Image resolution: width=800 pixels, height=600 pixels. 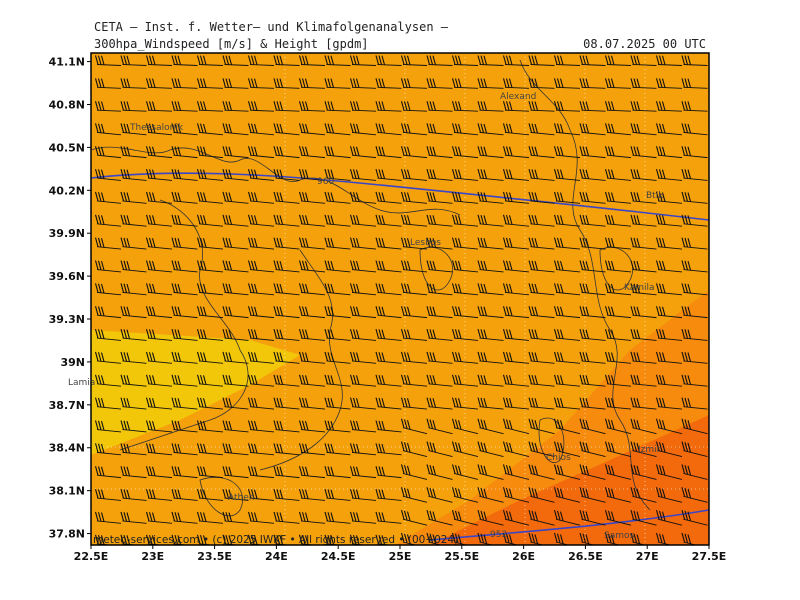 I want to click on x-tick-label: 26E, so click(x=523, y=556).